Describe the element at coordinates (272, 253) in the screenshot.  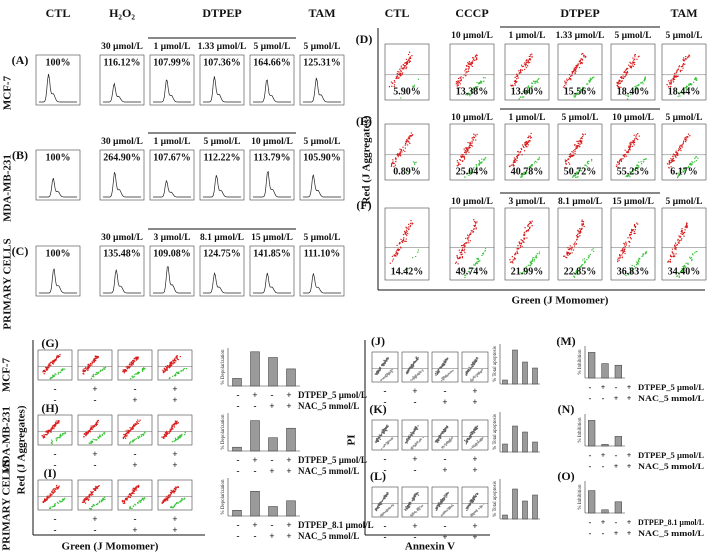
I see `percentage: 141.85%` at that location.